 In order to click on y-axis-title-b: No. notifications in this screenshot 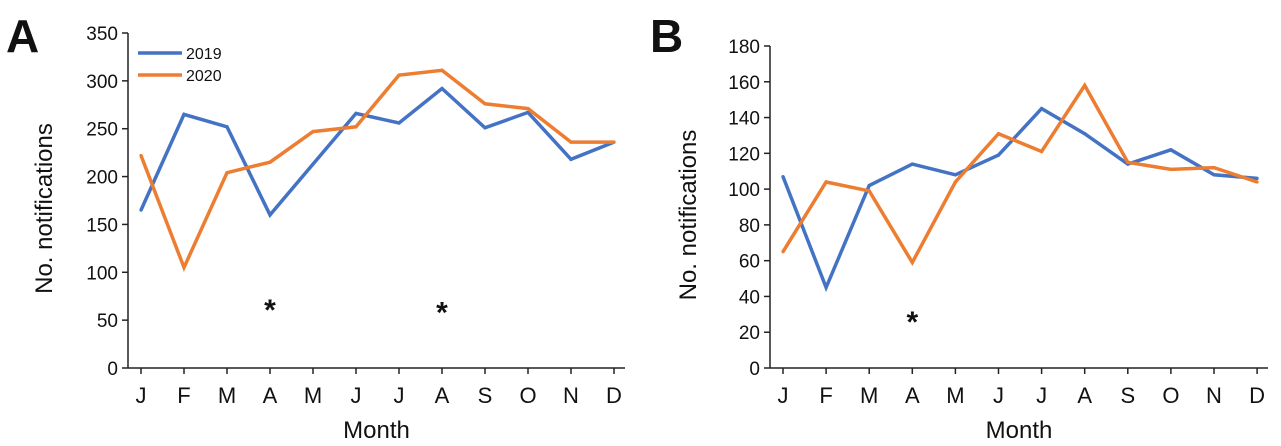, I will do `click(688, 215)`.